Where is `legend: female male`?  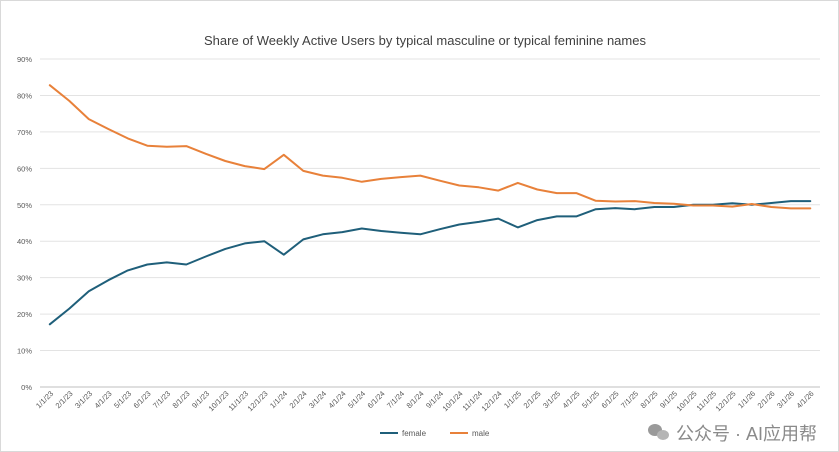 legend: female male is located at coordinates (435, 433).